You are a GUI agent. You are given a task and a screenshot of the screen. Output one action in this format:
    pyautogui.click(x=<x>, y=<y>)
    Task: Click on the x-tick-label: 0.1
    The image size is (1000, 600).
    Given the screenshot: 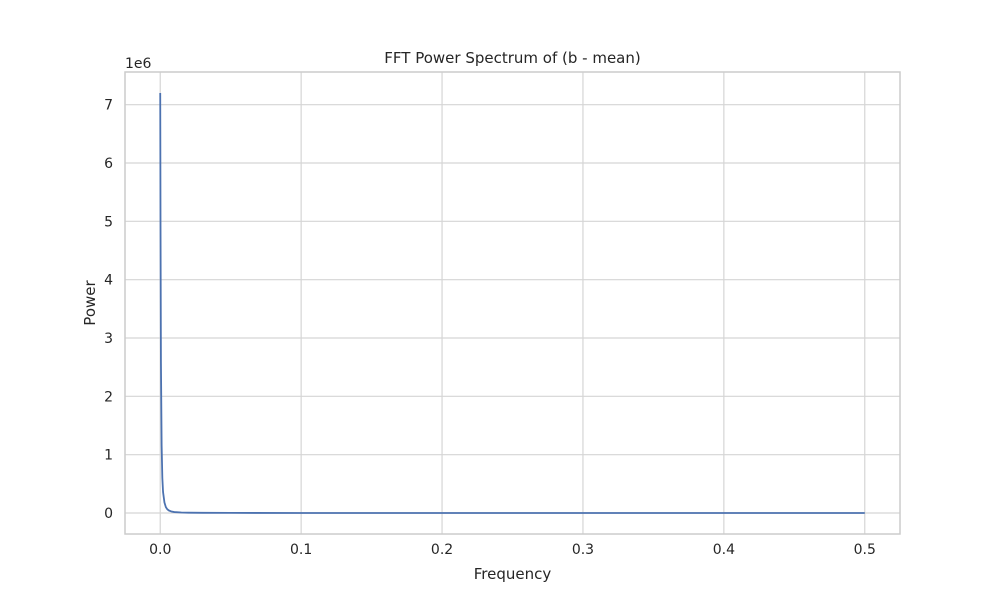 What is the action you would take?
    pyautogui.click(x=301, y=550)
    